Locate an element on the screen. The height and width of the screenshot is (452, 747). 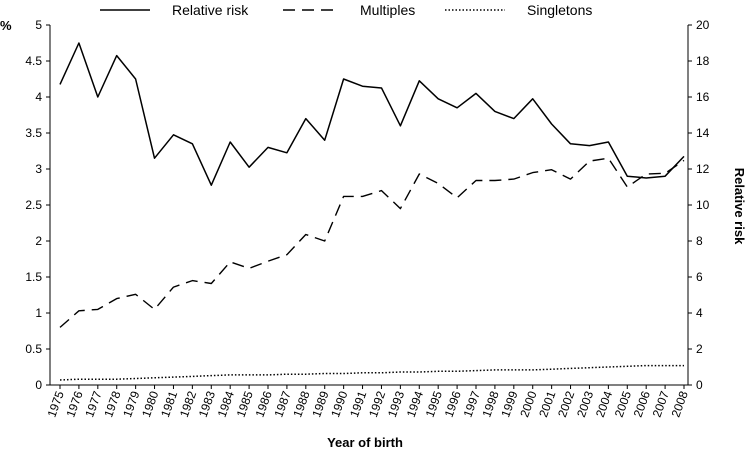
y-left-tick-label: 3.5 is located at coordinates (33, 133).